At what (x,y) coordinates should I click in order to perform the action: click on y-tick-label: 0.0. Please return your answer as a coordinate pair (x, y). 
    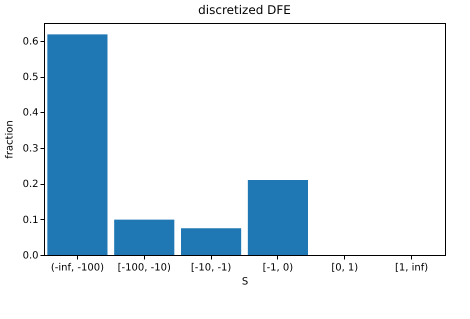
    Looking at the image, I should click on (30, 256).